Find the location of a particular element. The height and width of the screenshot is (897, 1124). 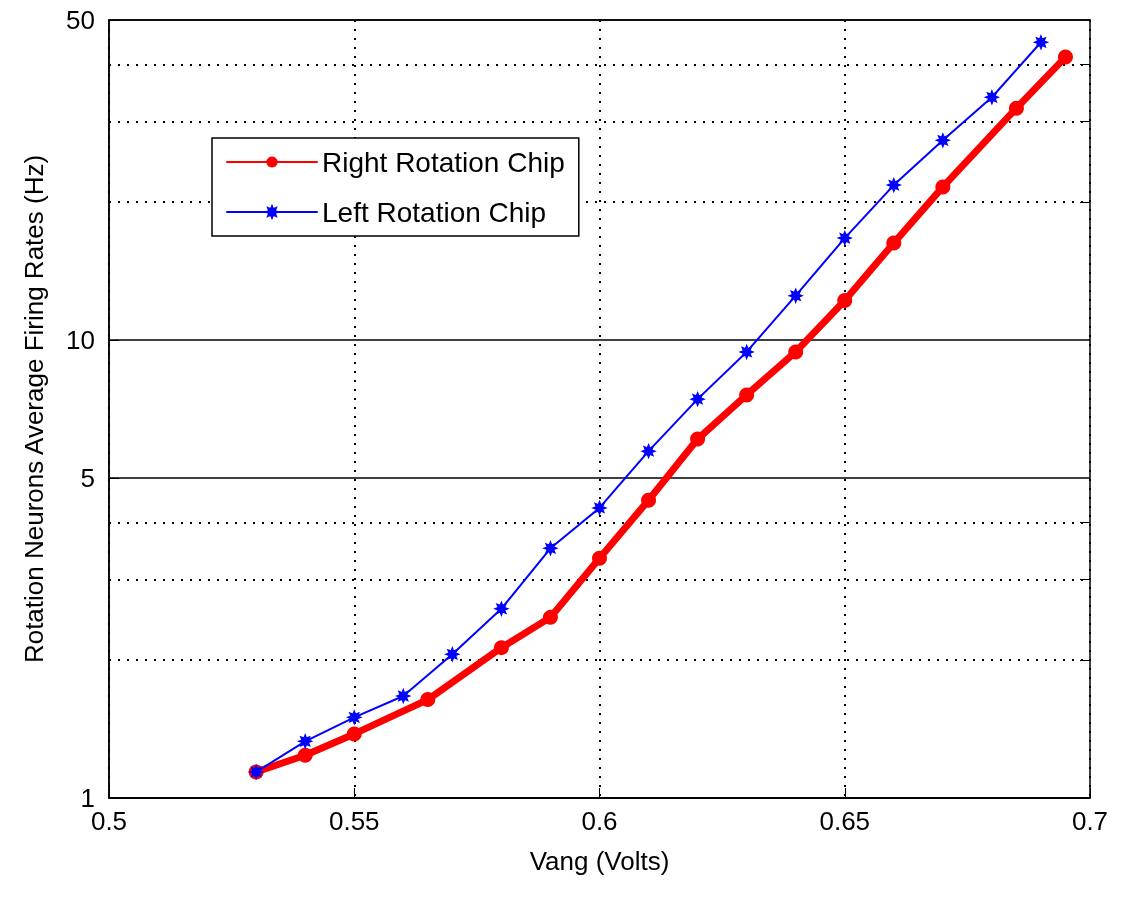

y-tick-label: 50 is located at coordinates (80, 20).